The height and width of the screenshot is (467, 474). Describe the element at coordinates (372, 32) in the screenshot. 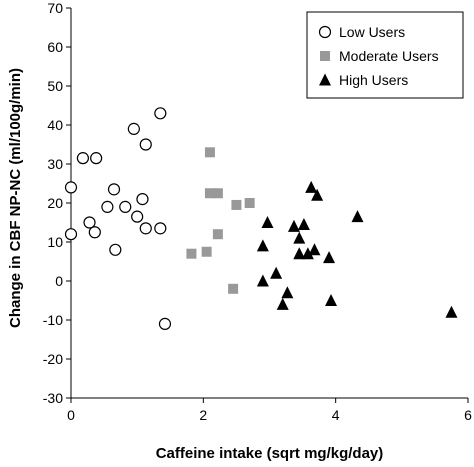

I see `legend-label: Low Users` at that location.